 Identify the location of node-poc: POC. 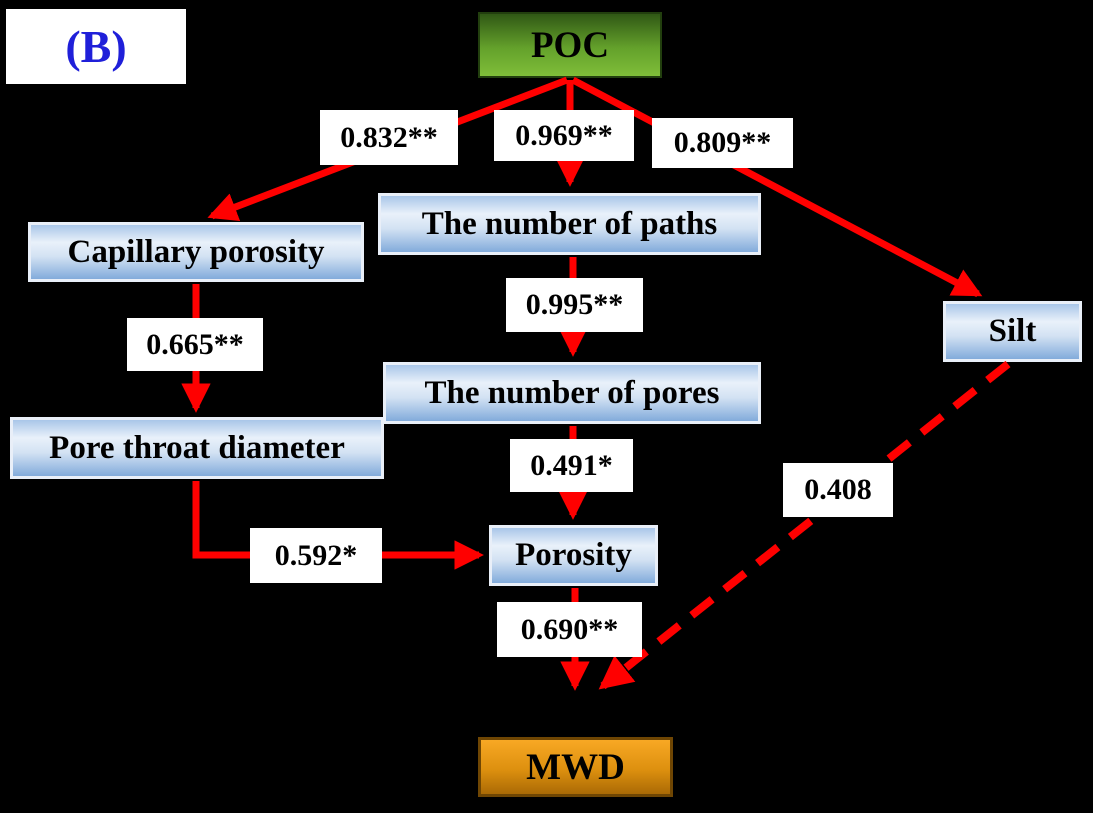
(570, 45).